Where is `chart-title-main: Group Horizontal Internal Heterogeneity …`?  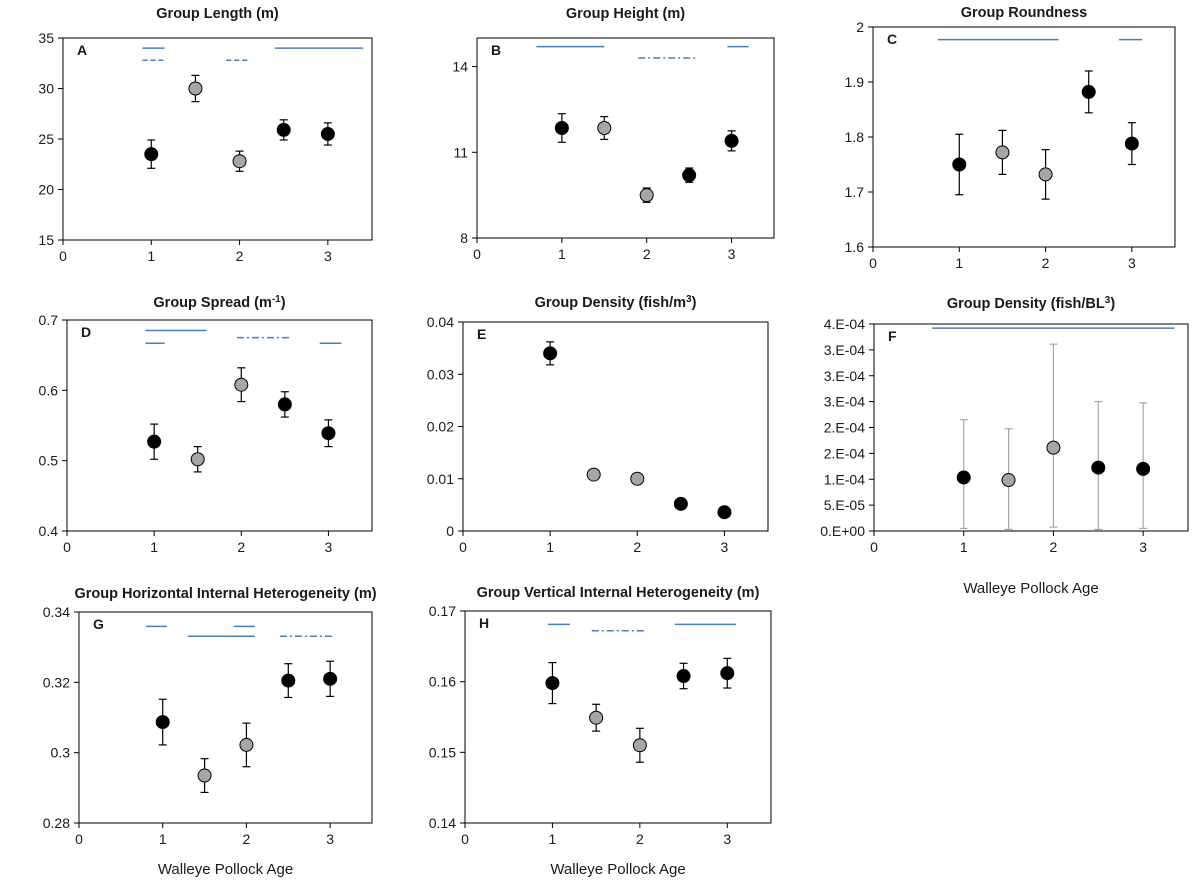
chart-title-main: Group Horizontal Internal Heterogeneity … is located at coordinates (225, 594).